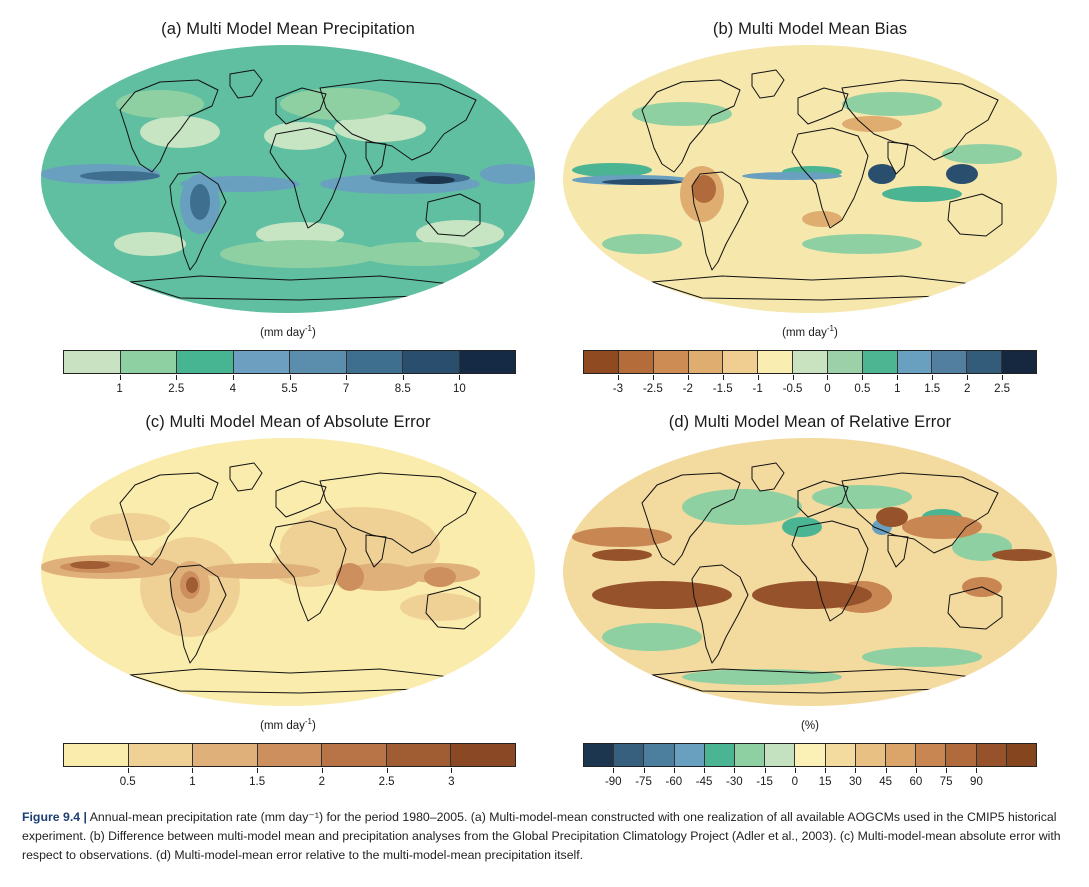  Describe the element at coordinates (618, 389) in the screenshot. I see `colorbar-tick-label: -3` at that location.